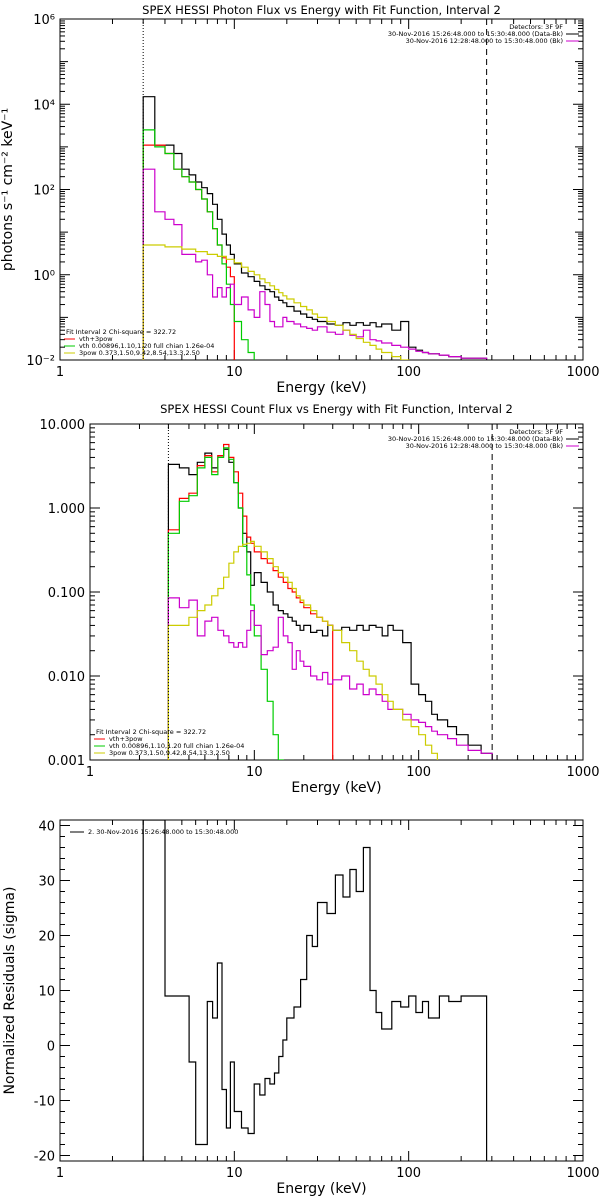  Describe the element at coordinates (46, 937) in the screenshot. I see `y-tick-label: 20` at that location.